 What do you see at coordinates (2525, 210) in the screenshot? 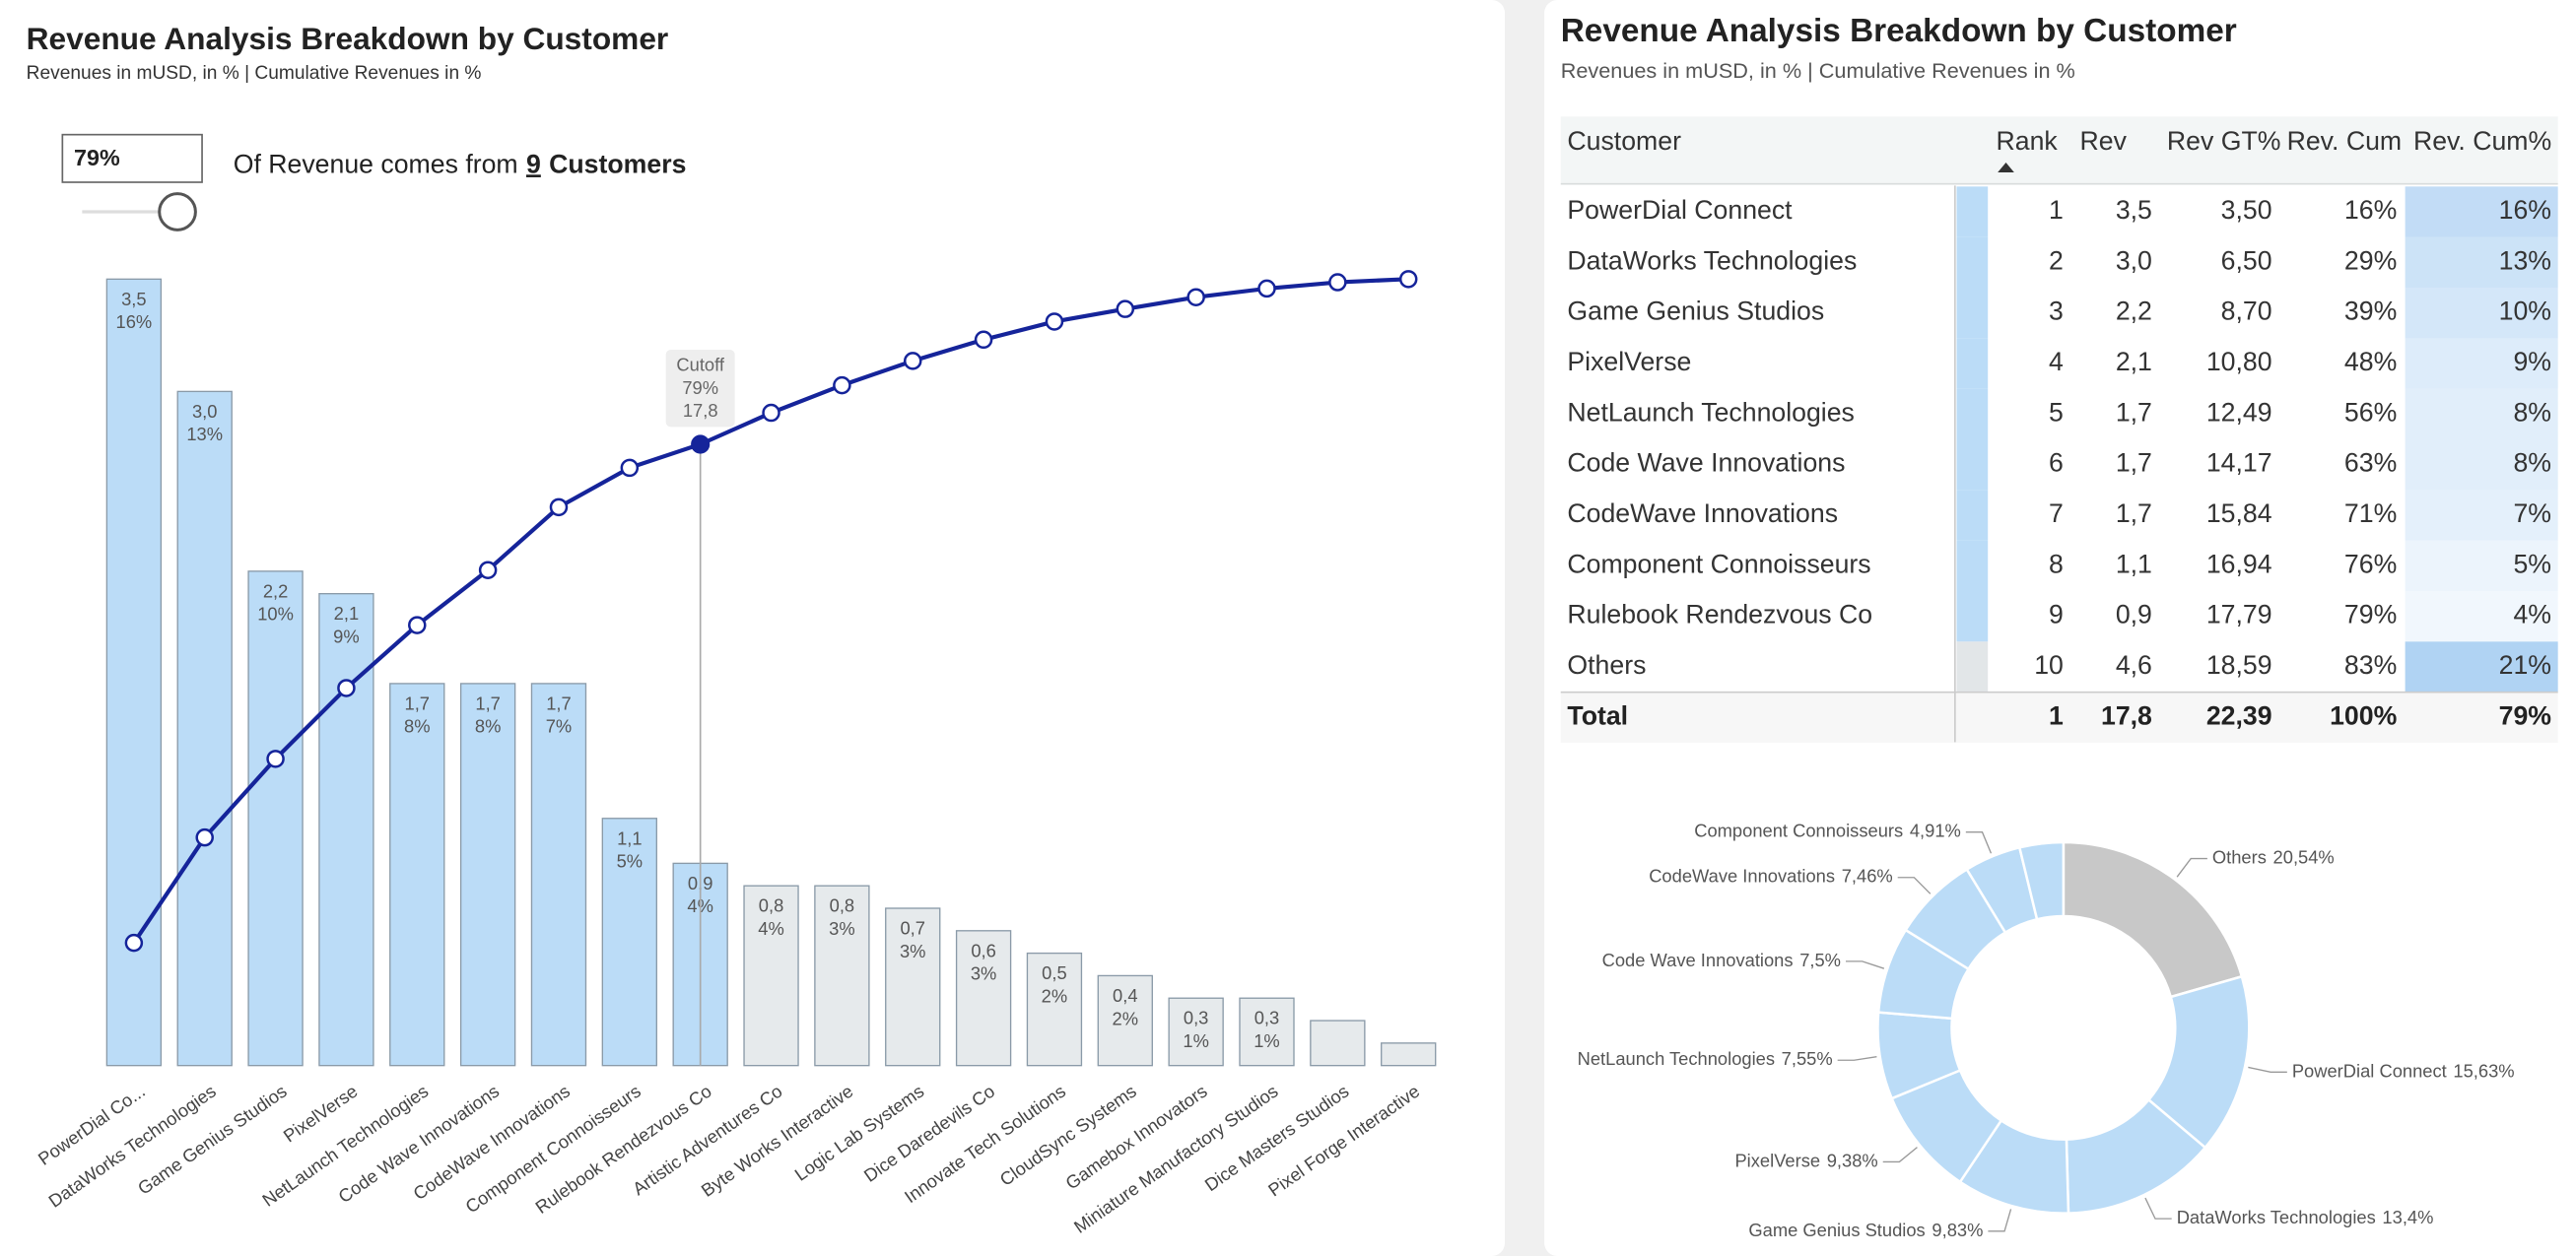
I see `table-cell: 16%` at bounding box center [2525, 210].